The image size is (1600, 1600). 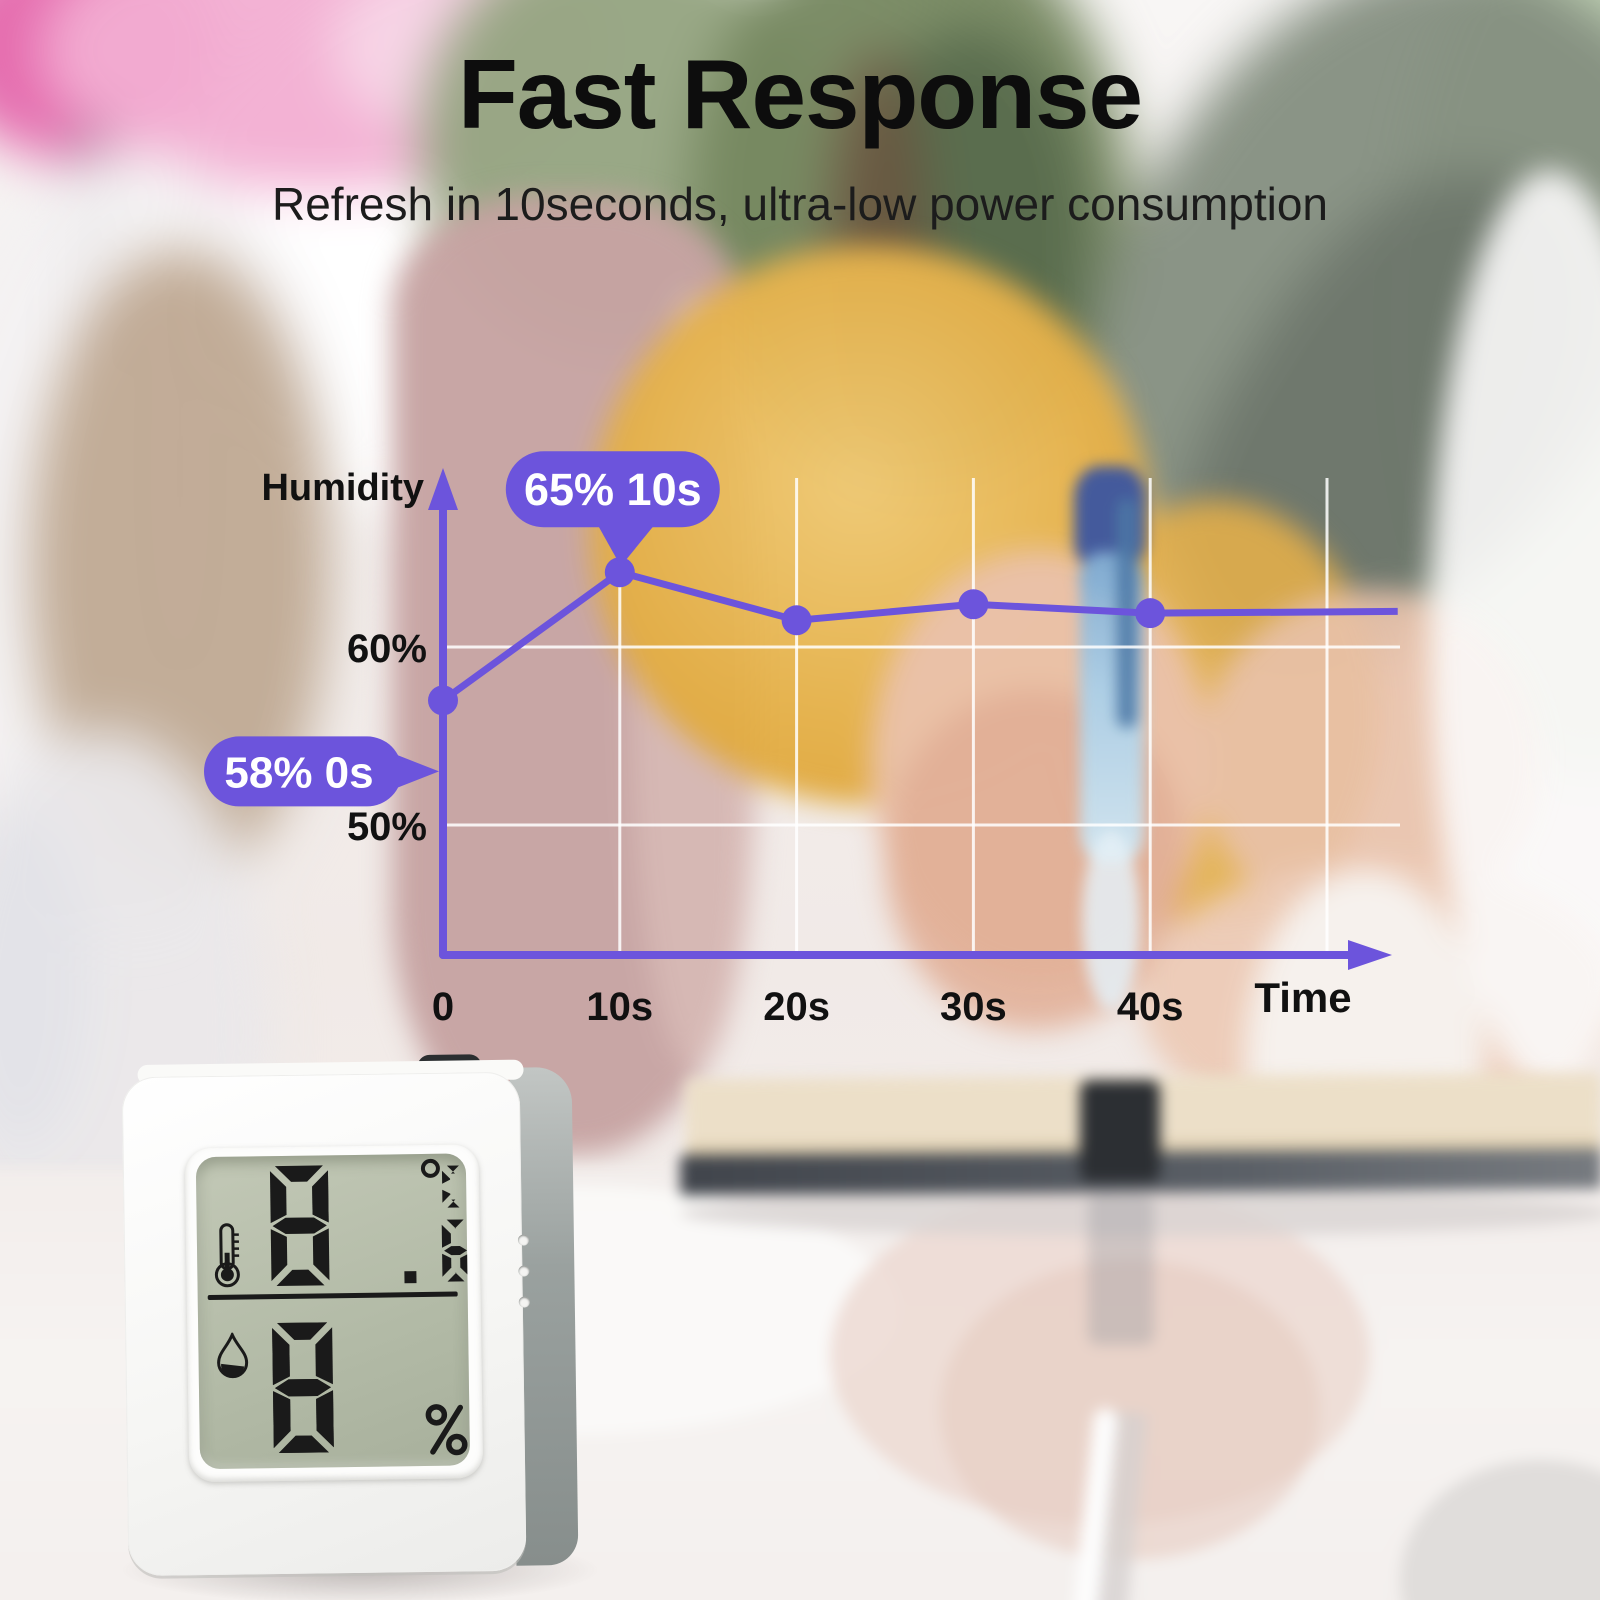 I want to click on y-tick-label: 60%, so click(x=387, y=649).